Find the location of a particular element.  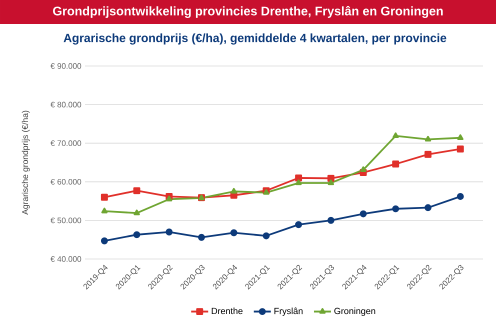

legend-label: Drenthe is located at coordinates (227, 311).